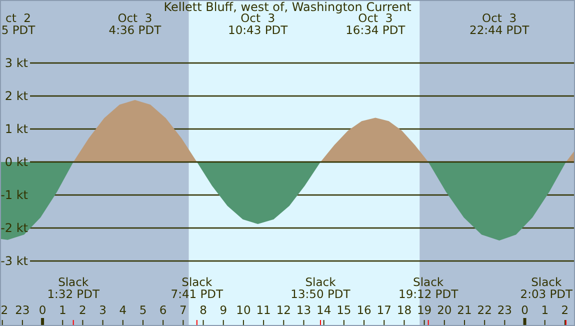 This screenshot has width=575, height=326. I want to click on x-tick-label: 9, so click(224, 310).